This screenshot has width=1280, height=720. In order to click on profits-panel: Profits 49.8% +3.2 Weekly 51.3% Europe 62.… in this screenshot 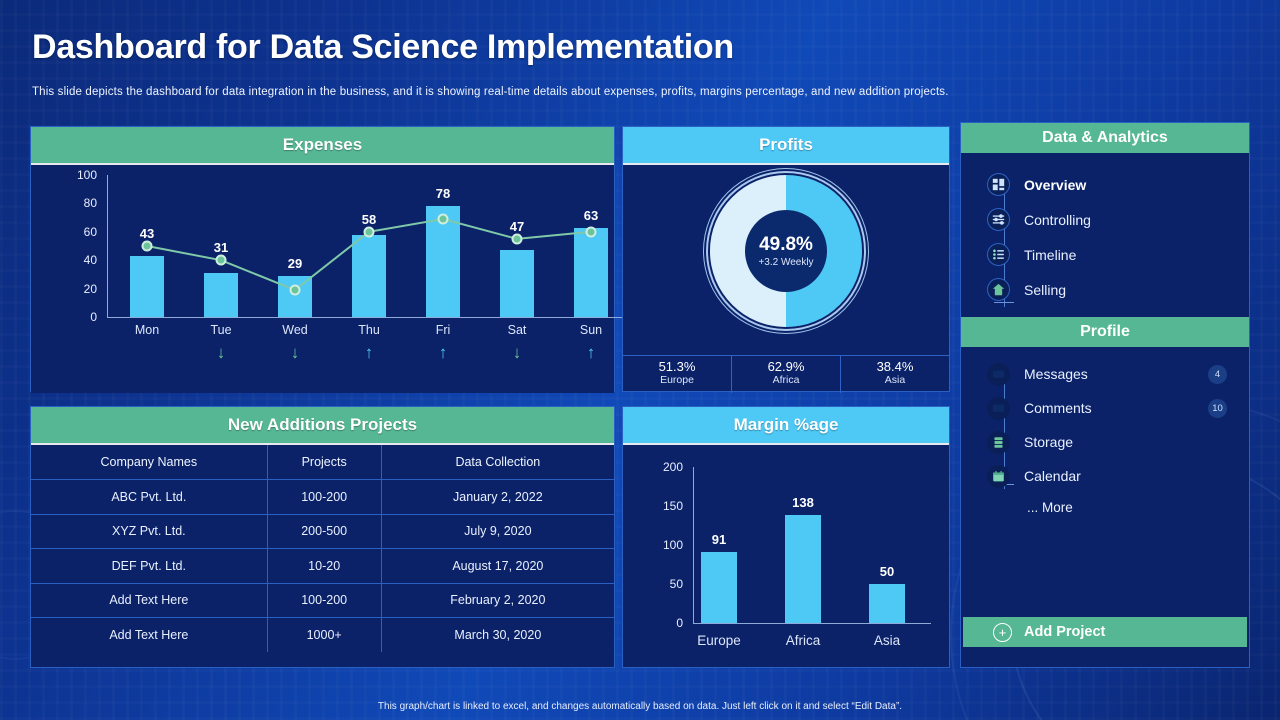, I will do `click(786, 259)`.